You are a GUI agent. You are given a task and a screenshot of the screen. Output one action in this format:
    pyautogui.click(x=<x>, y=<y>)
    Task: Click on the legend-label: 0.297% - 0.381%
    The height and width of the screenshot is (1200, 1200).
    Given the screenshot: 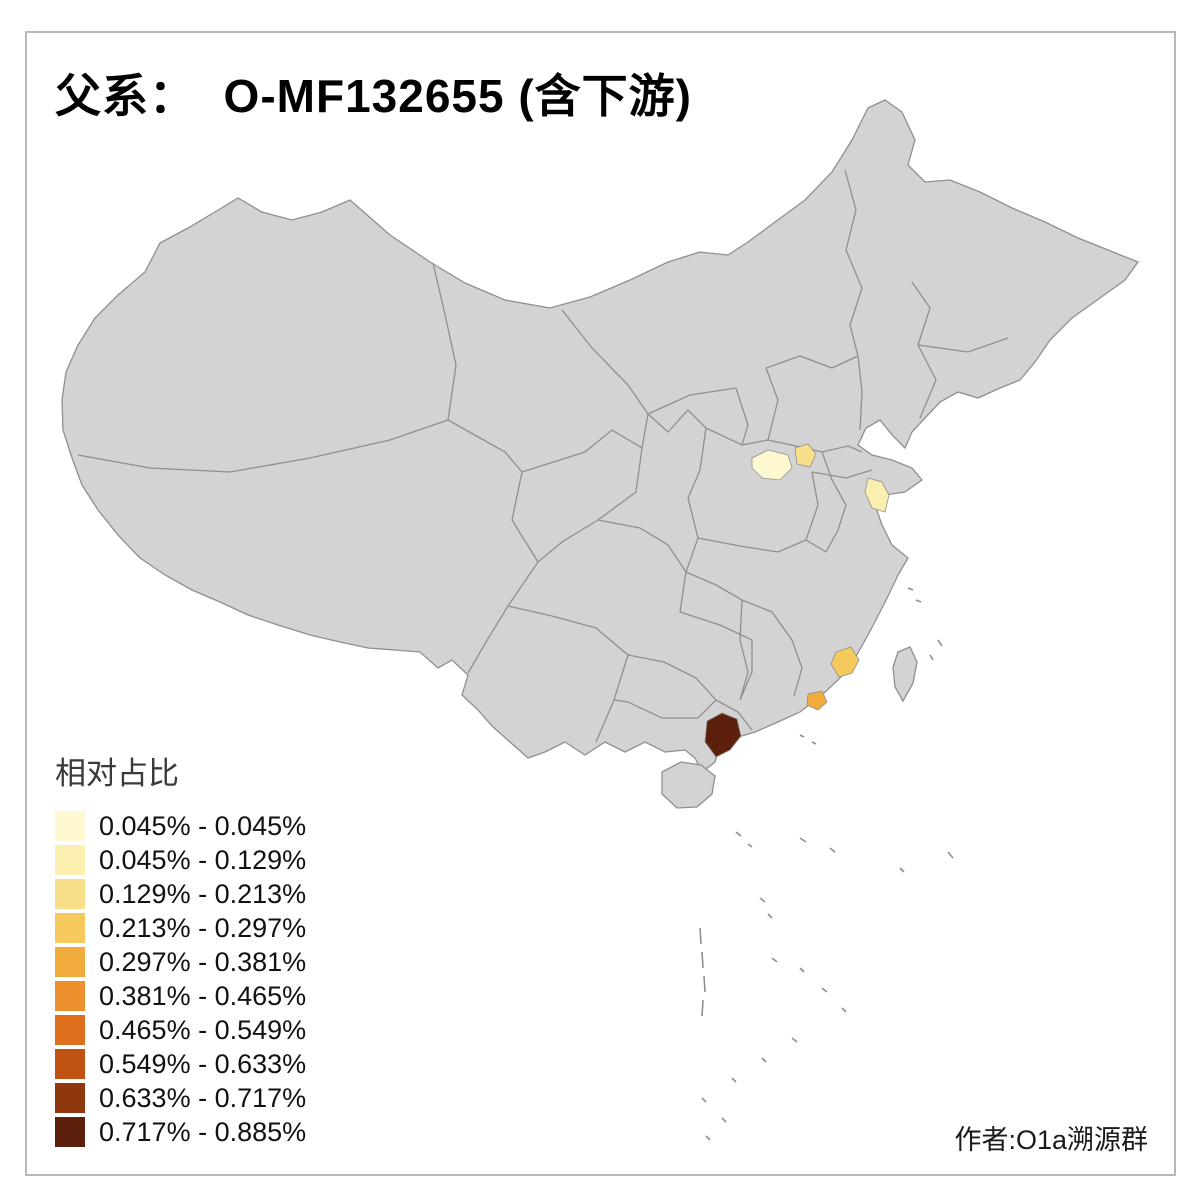 What is the action you would take?
    pyautogui.click(x=203, y=961)
    